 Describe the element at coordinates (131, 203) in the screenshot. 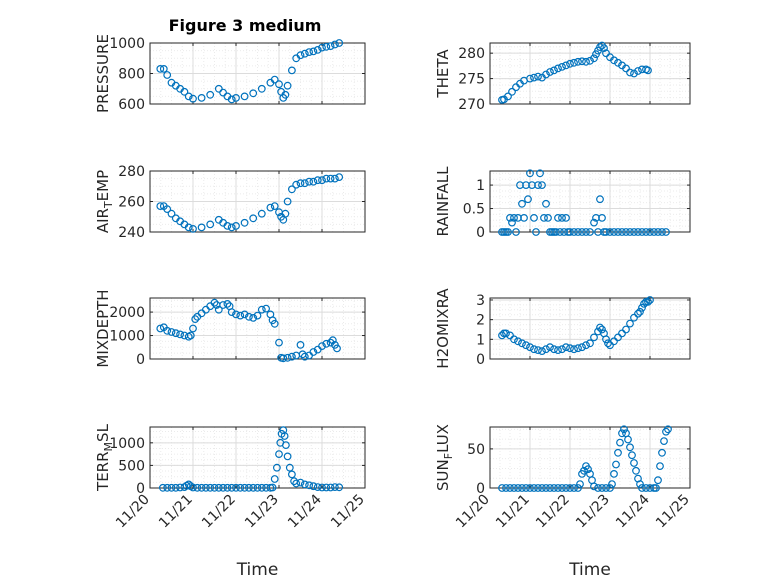

I see `y-tick-label: 260` at that location.